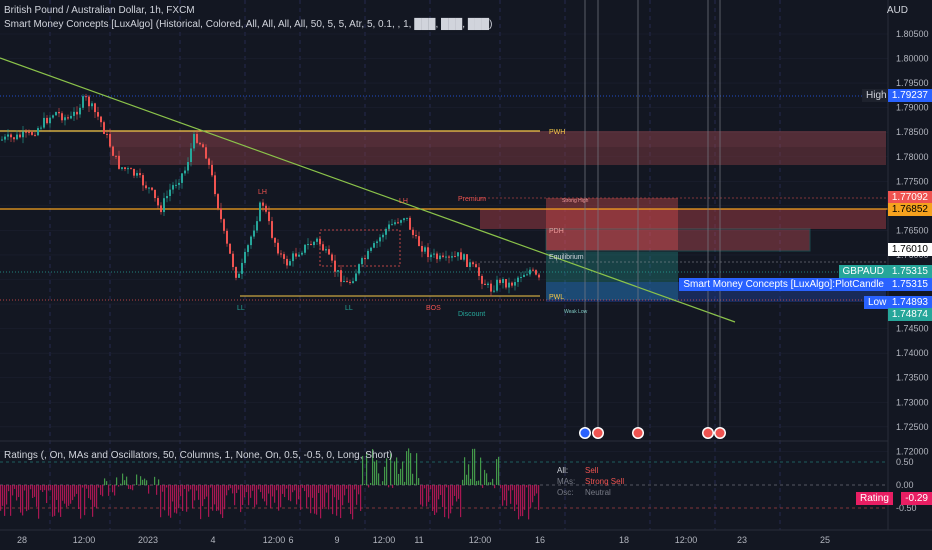 The width and height of the screenshot is (932, 550). I want to click on premium-zone, so click(683, 219).